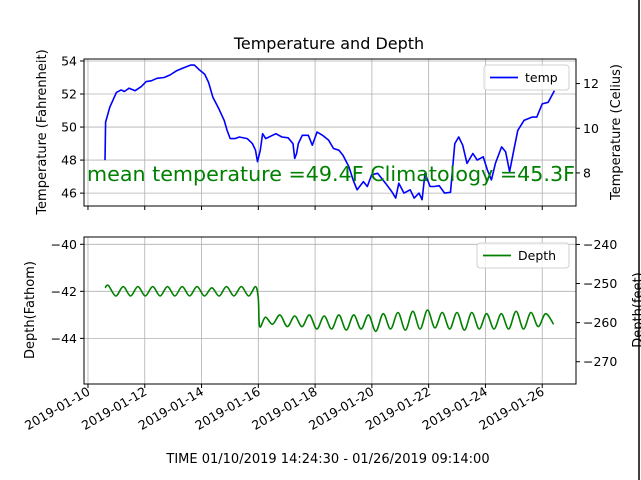  I want to click on y-tick-label: −40, so click(64, 244).